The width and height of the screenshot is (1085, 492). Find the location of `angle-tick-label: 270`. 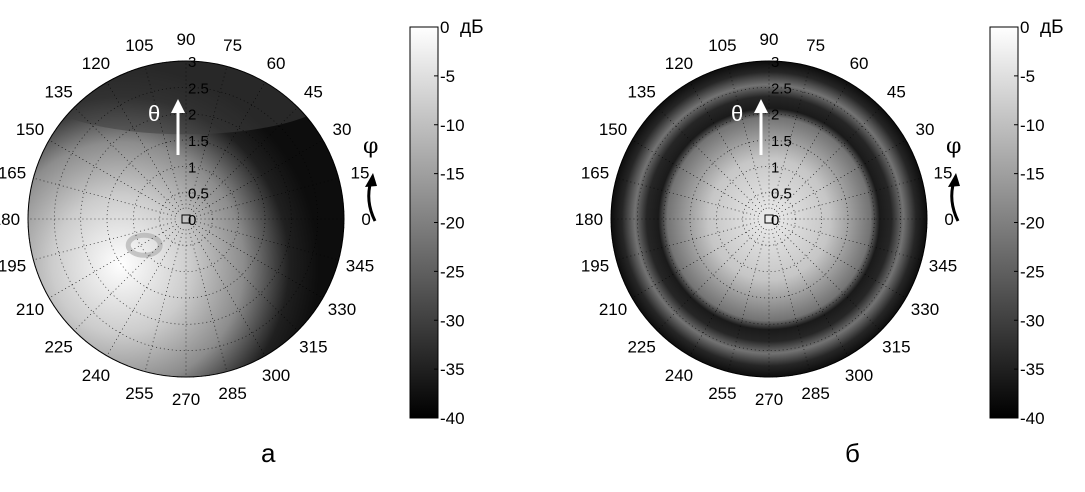

angle-tick-label: 270 is located at coordinates (769, 399).